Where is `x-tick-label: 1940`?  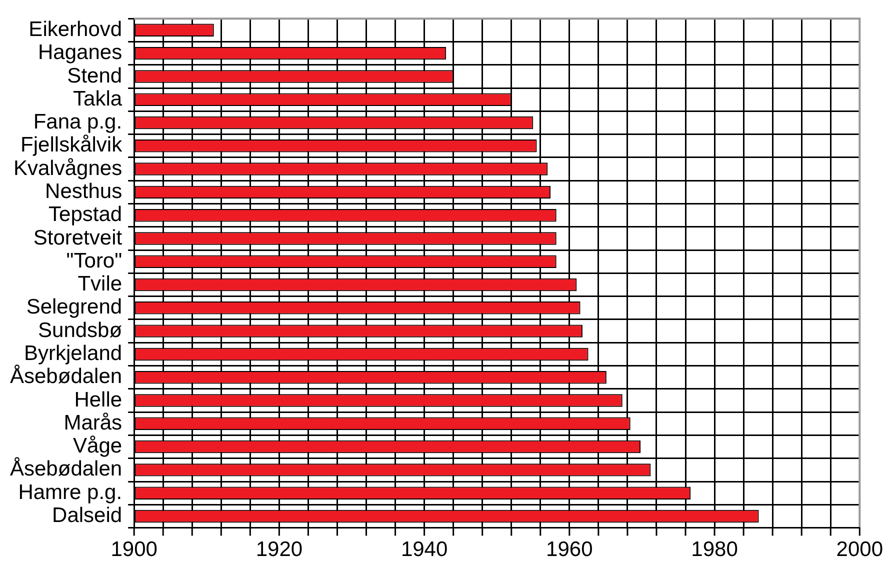
x-tick-label: 1940 is located at coordinates (424, 550).